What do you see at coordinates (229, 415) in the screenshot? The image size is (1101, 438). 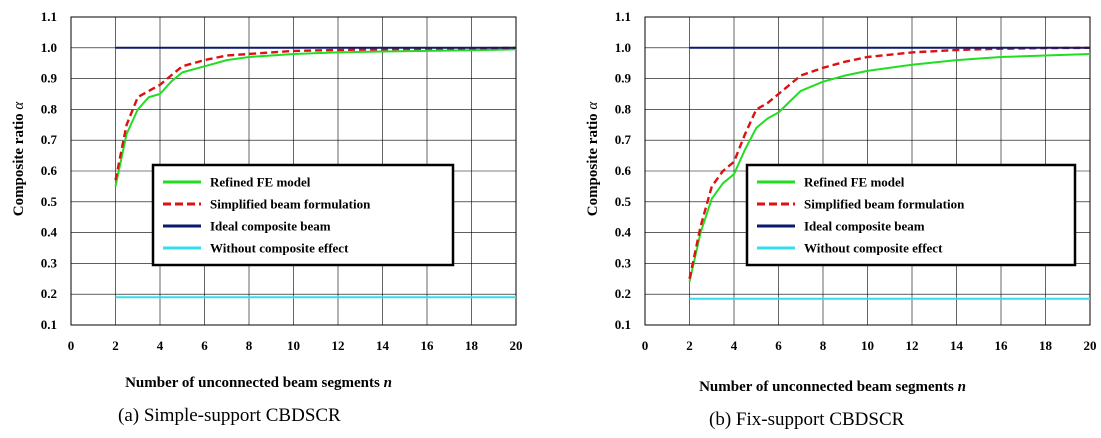 I see `panel-caption: (a) Simple-support CBDSCR` at bounding box center [229, 415].